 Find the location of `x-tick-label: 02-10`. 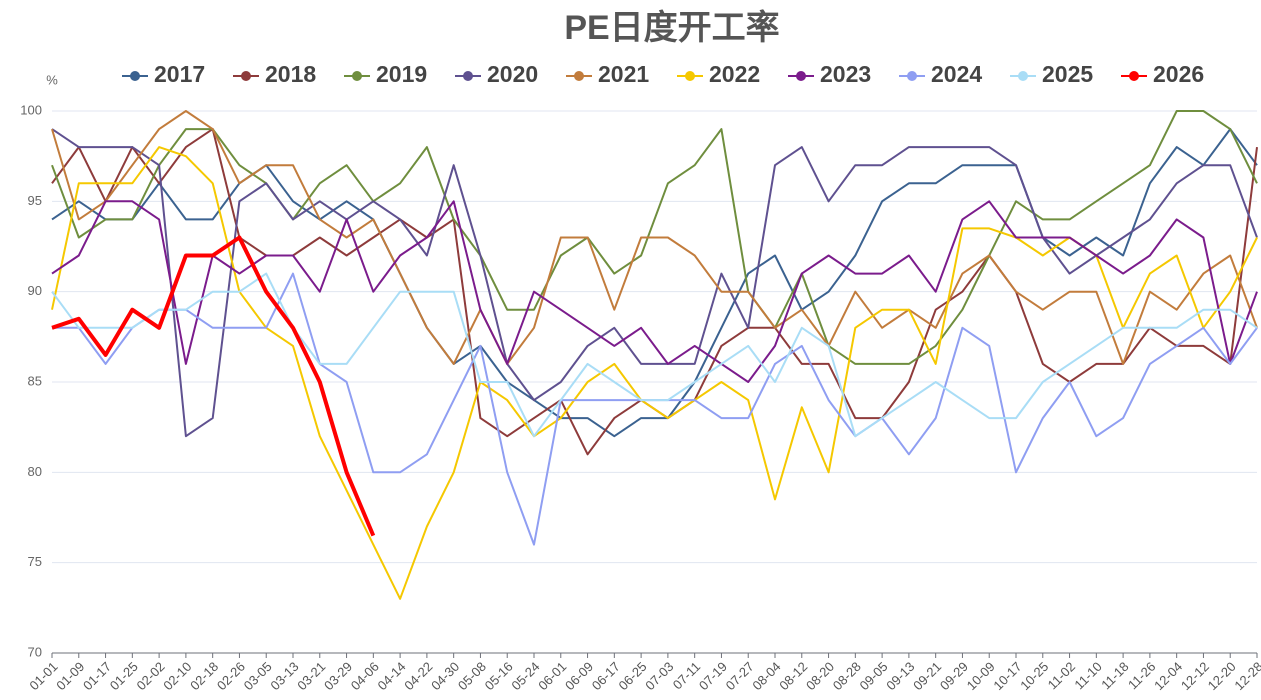

x-tick-label: 02-10 is located at coordinates (177, 676).